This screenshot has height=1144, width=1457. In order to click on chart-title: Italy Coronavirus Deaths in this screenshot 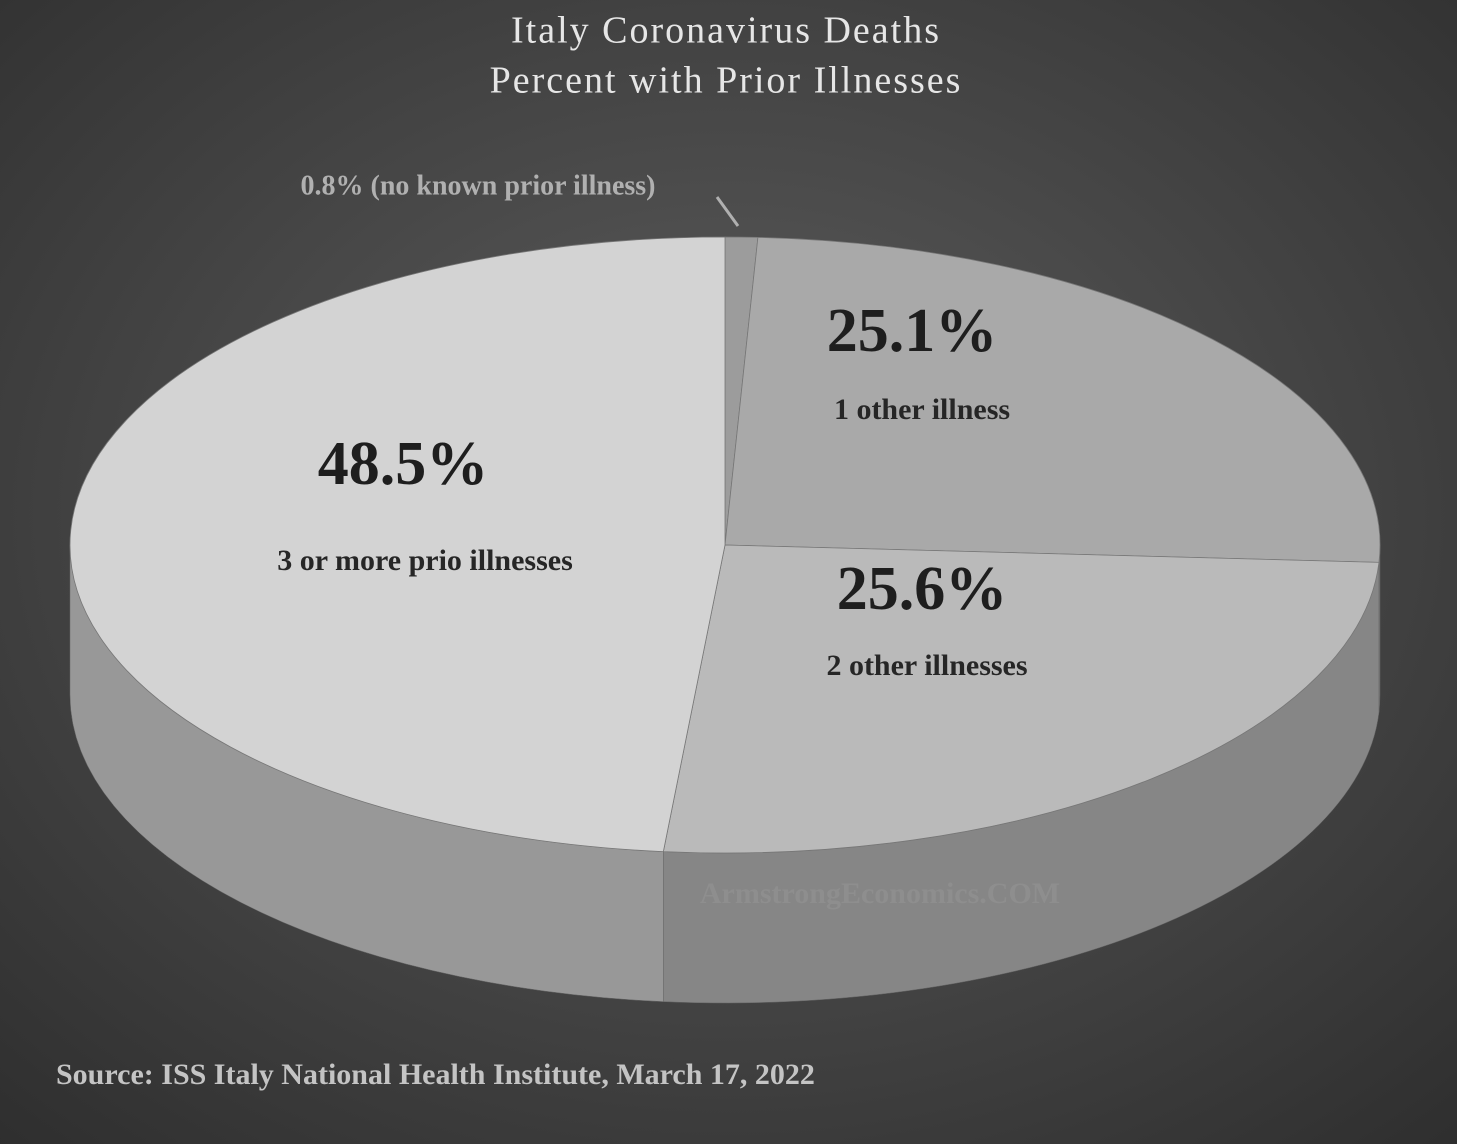, I will do `click(726, 31)`.